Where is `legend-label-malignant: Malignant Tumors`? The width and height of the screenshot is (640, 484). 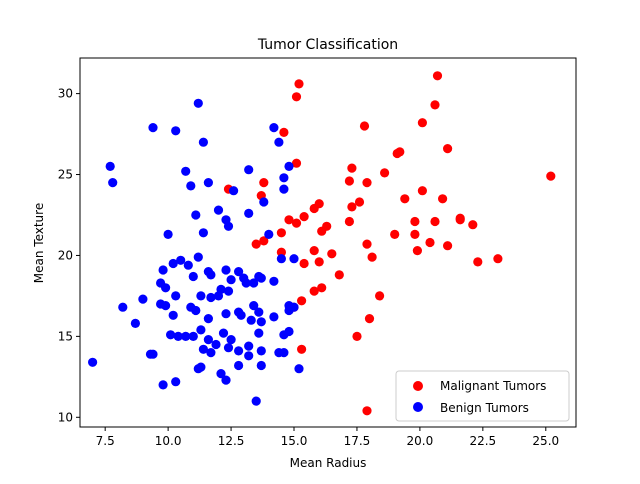
legend-label-malignant: Malignant Tumors is located at coordinates (493, 386).